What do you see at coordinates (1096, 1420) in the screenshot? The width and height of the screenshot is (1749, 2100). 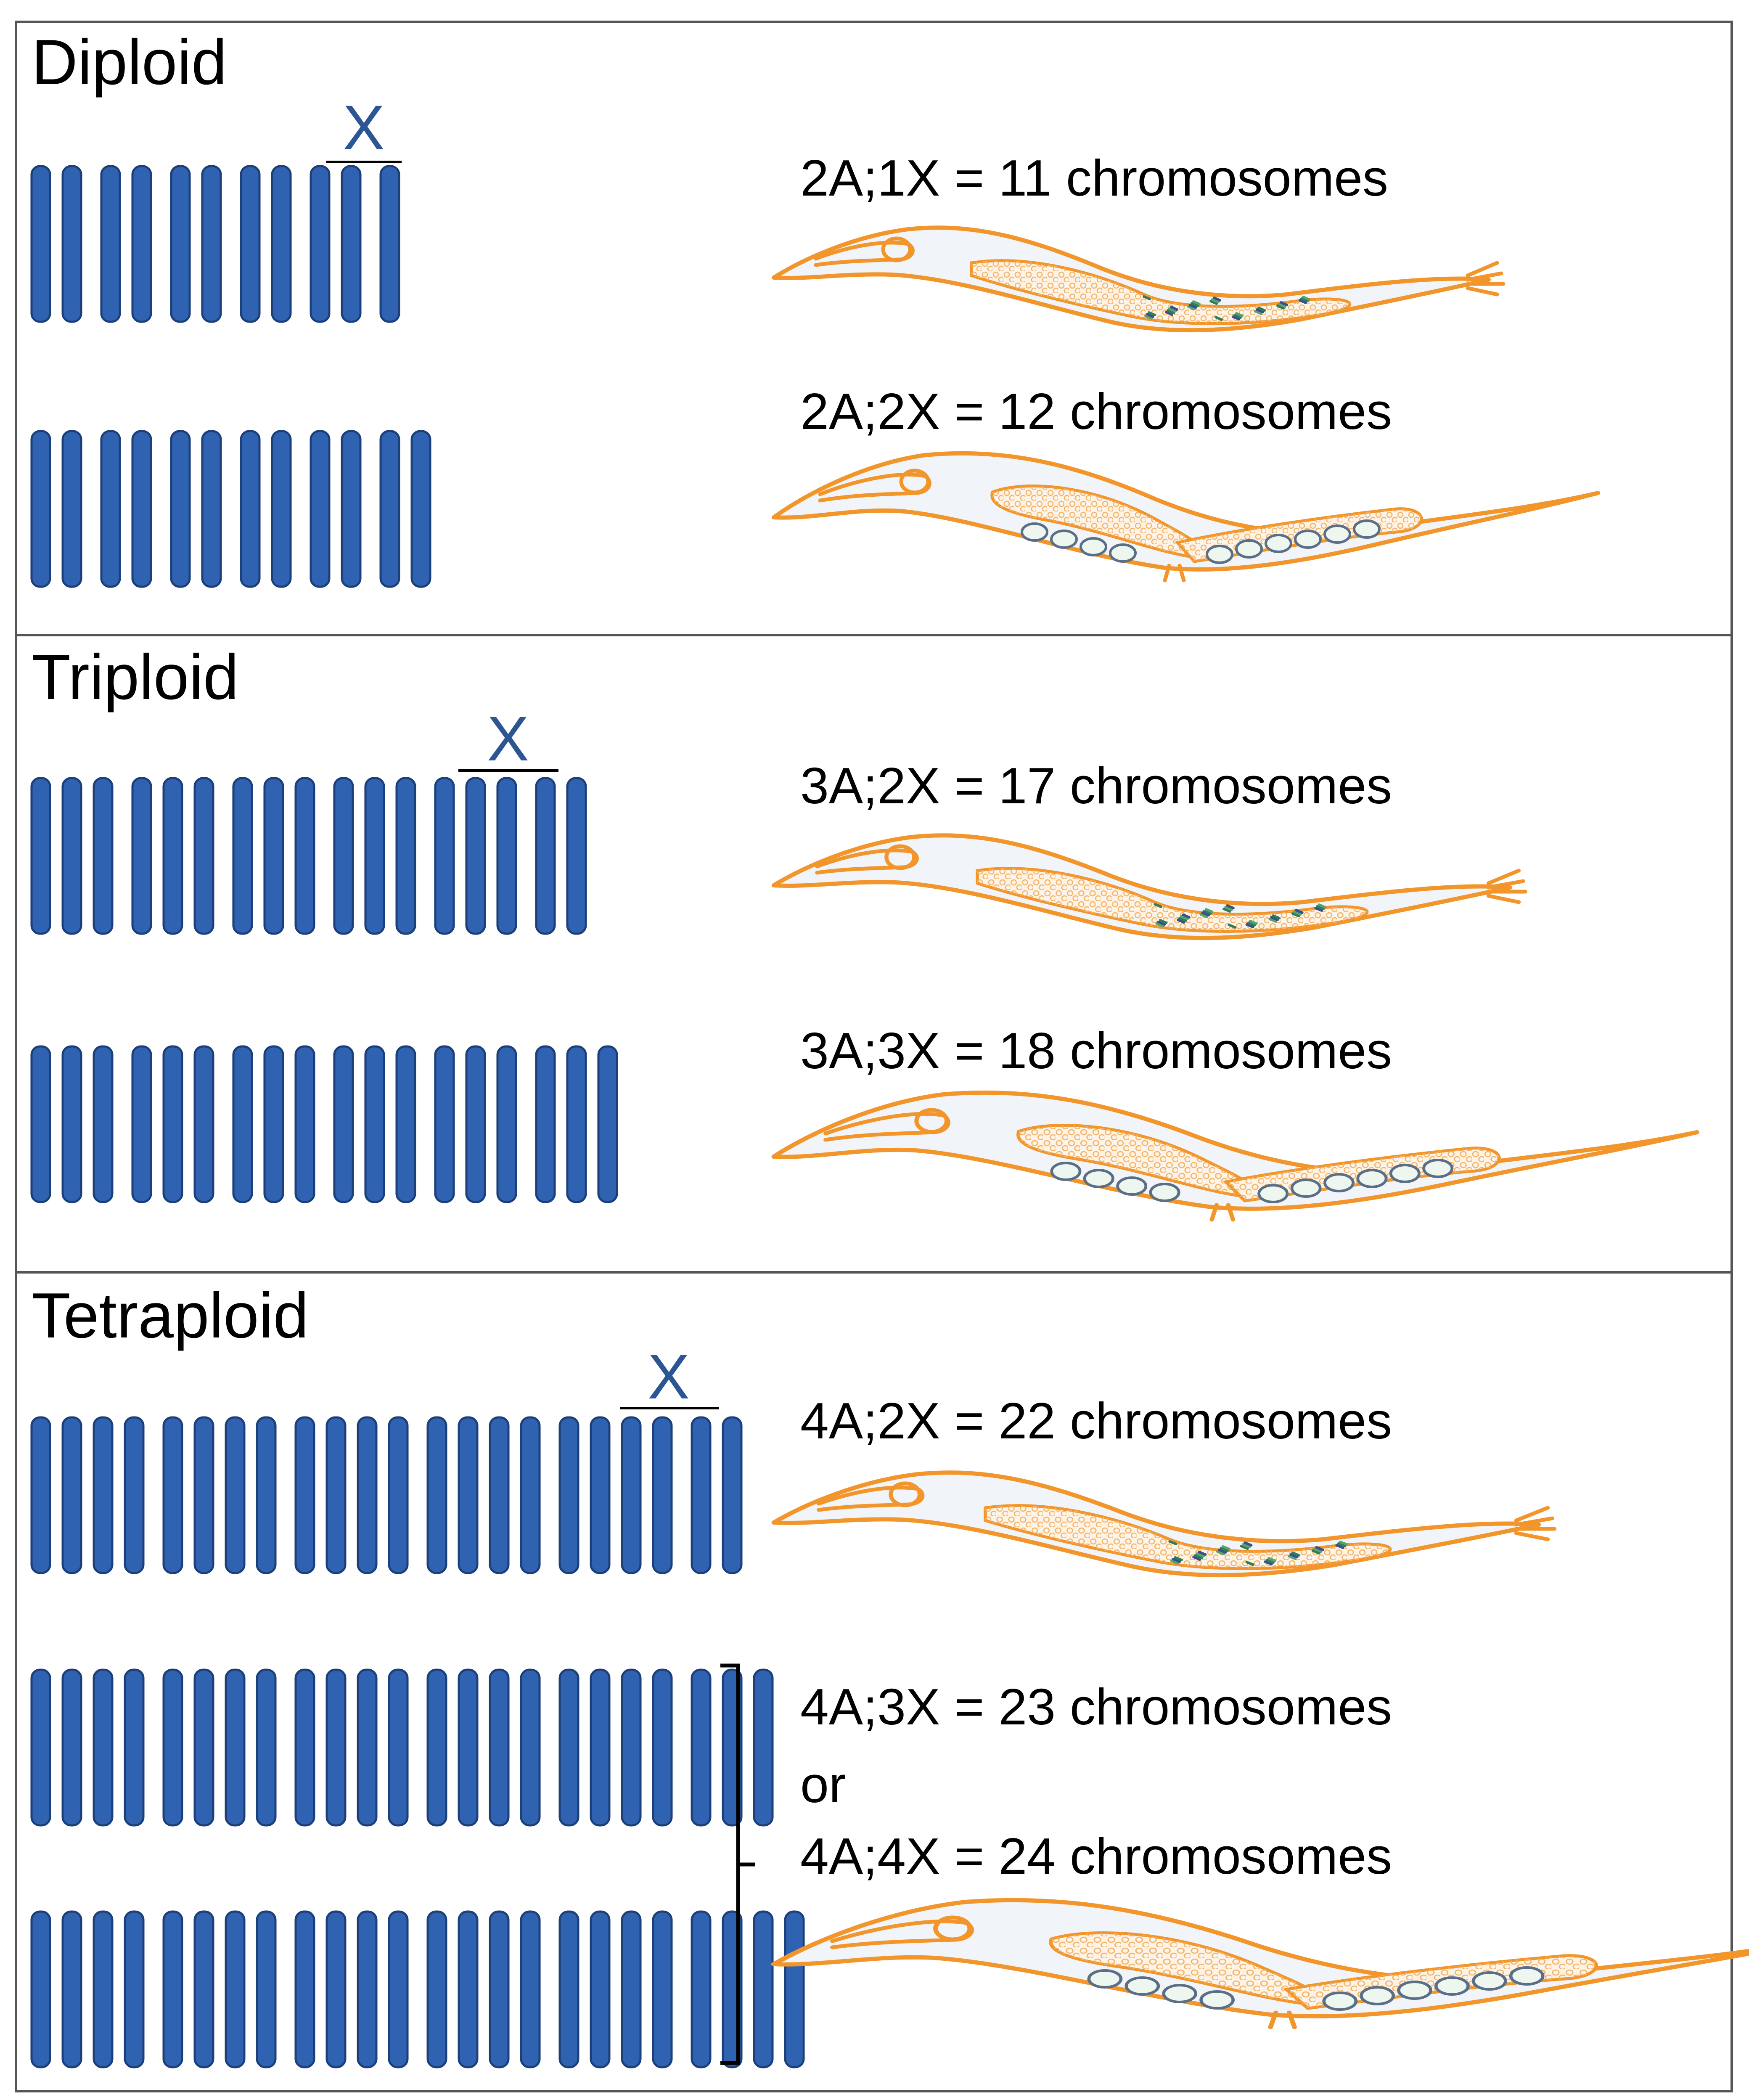 I see `caption-tetraploid-male: 4A;2X = 22 chromosomes` at bounding box center [1096, 1420].